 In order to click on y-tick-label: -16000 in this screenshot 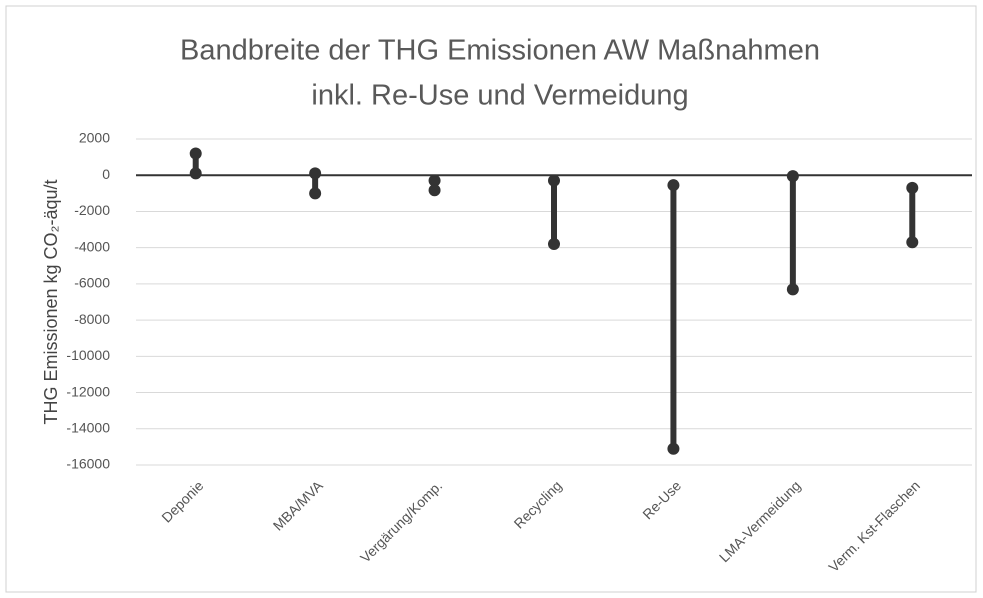, I will do `click(88, 464)`.